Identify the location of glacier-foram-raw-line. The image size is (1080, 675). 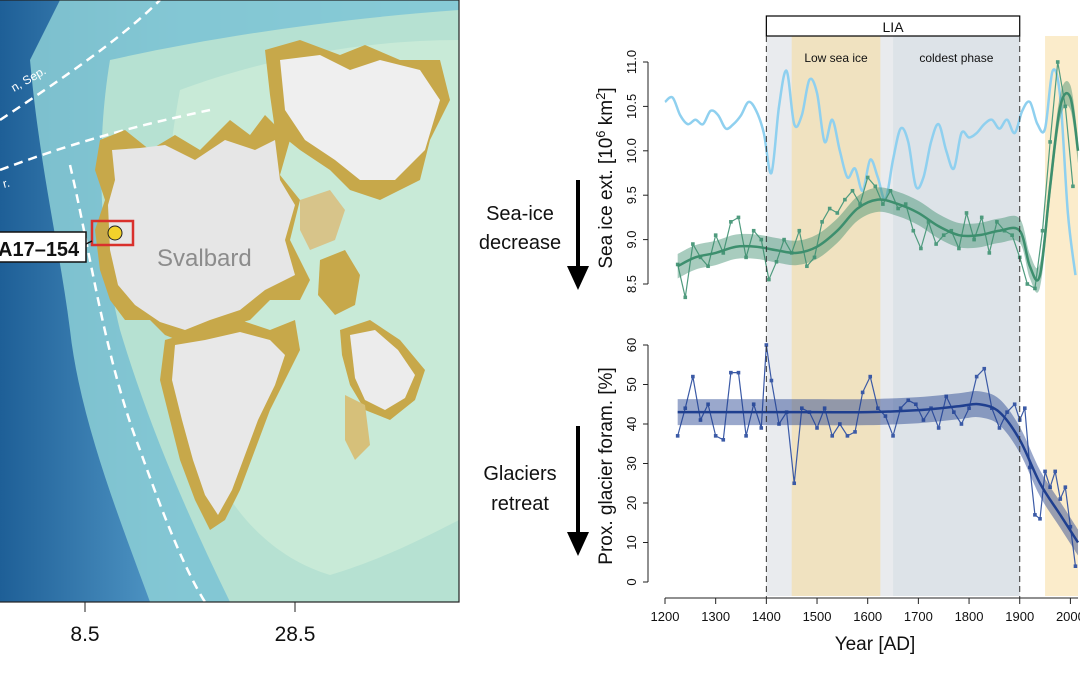
(877, 455).